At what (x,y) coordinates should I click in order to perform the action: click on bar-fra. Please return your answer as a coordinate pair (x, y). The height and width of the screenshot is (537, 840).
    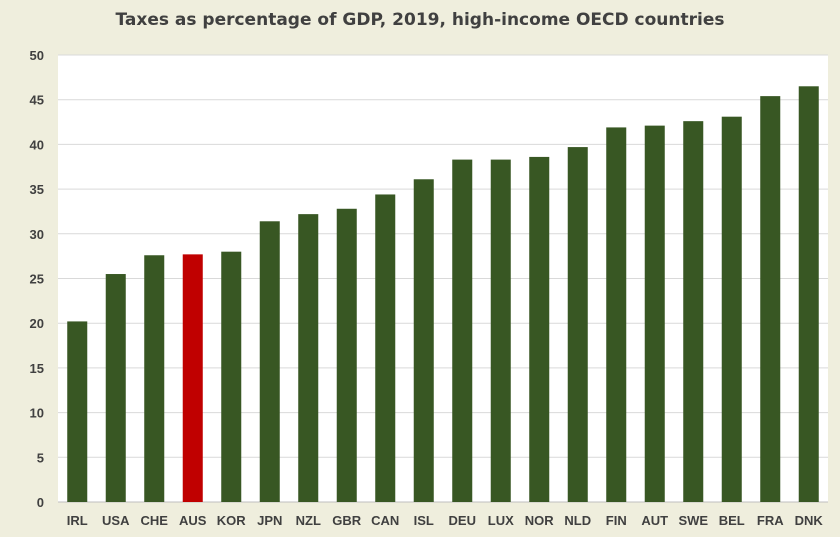
    Looking at the image, I should click on (770, 299).